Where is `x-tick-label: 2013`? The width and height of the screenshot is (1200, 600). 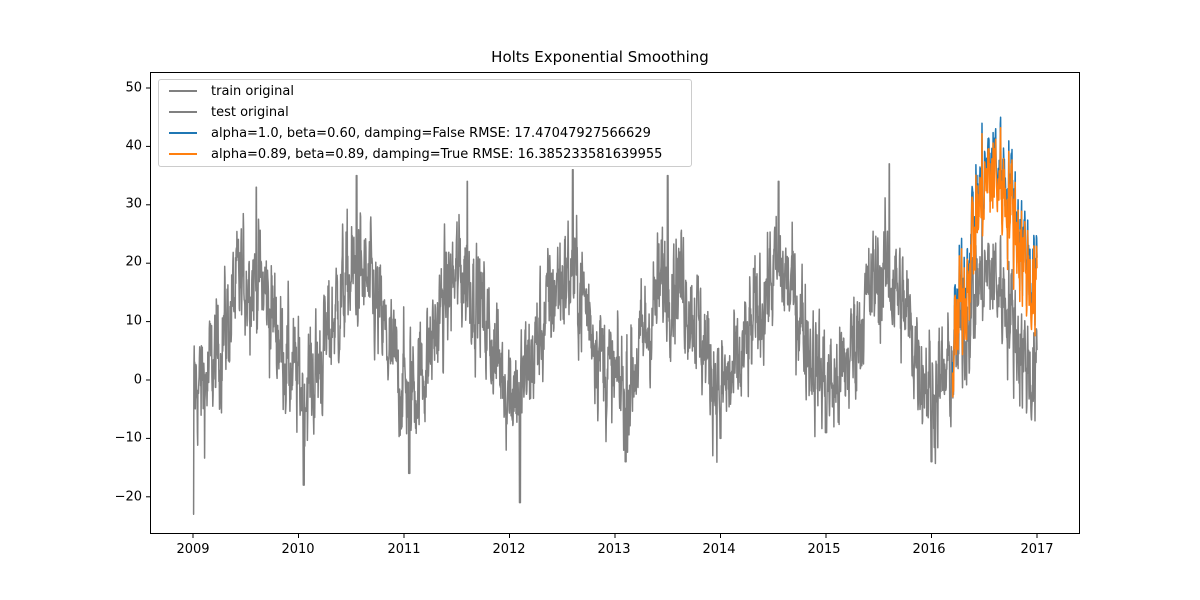 x-tick-label: 2013 is located at coordinates (614, 549).